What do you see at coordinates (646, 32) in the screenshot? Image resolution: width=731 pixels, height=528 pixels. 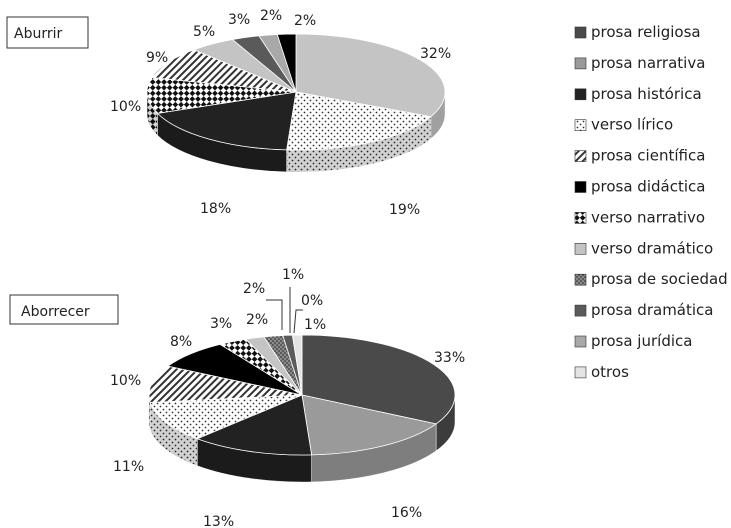 I see `legend-entry: prosa religiosa` at bounding box center [646, 32].